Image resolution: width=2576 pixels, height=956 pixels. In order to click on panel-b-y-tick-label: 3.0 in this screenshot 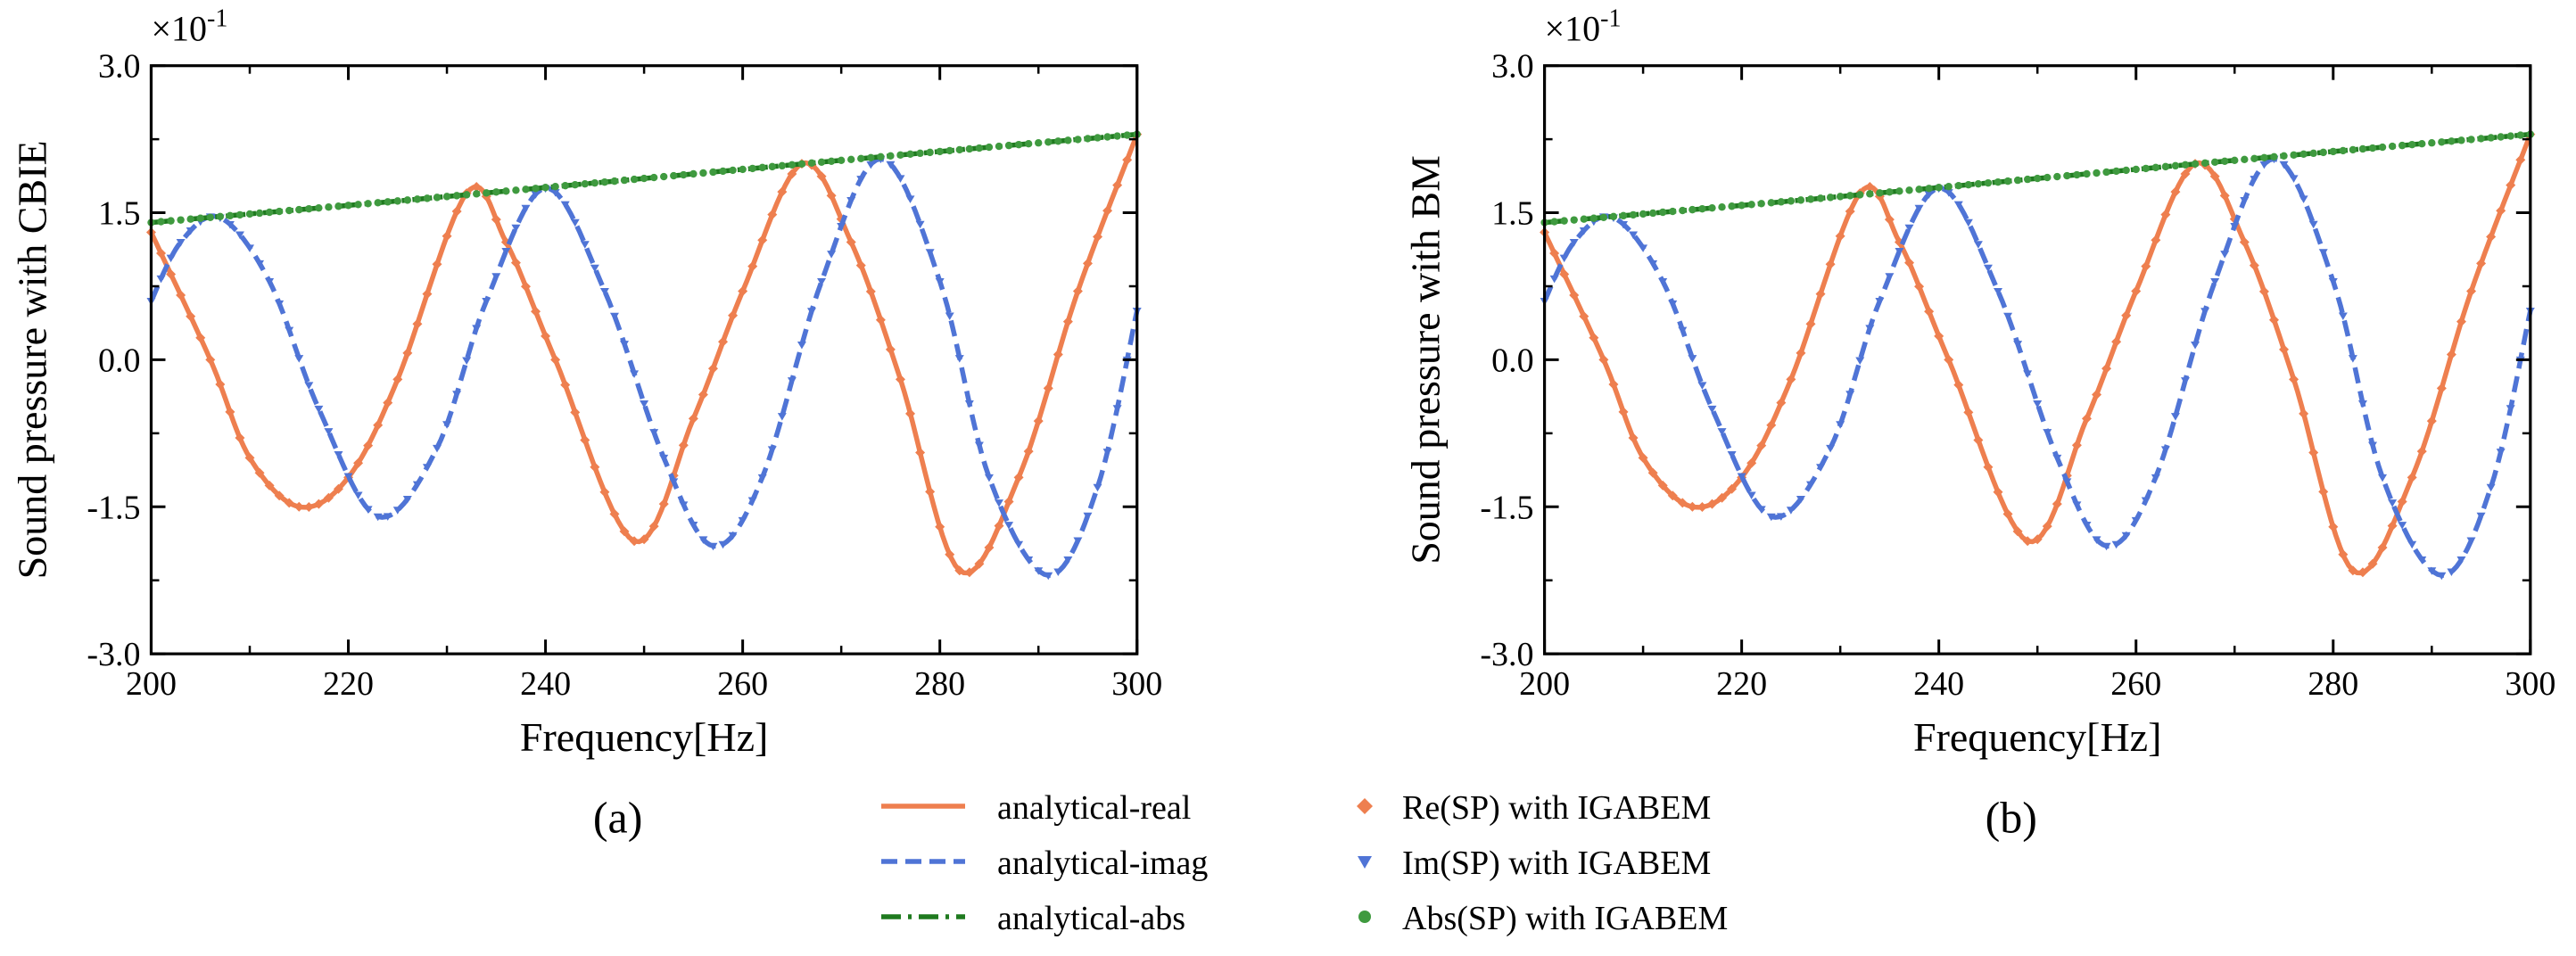, I will do `click(1512, 67)`.